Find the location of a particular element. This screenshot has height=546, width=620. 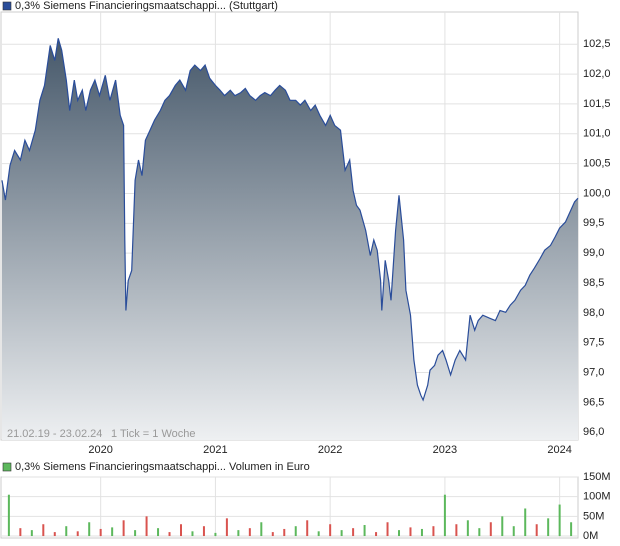

x-tick-label: 2022 is located at coordinates (330, 450).